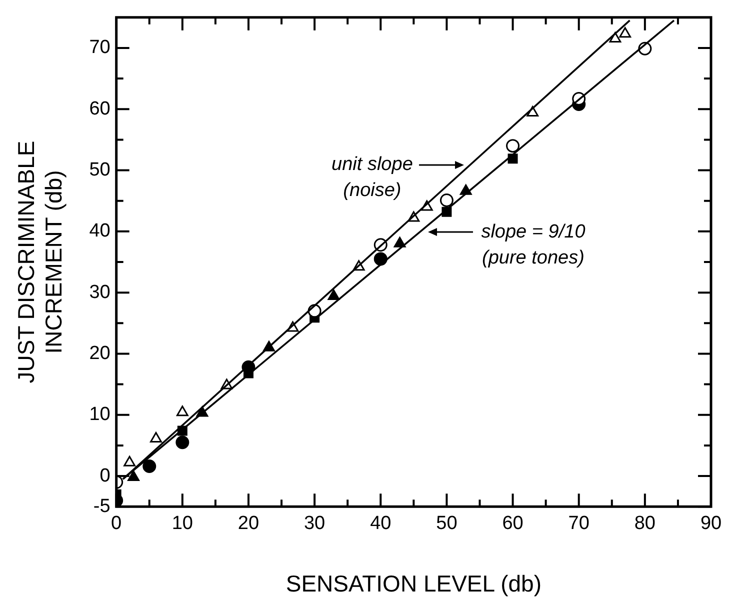  What do you see at coordinates (99, 415) in the screenshot?
I see `y-tick-label: 10` at bounding box center [99, 415].